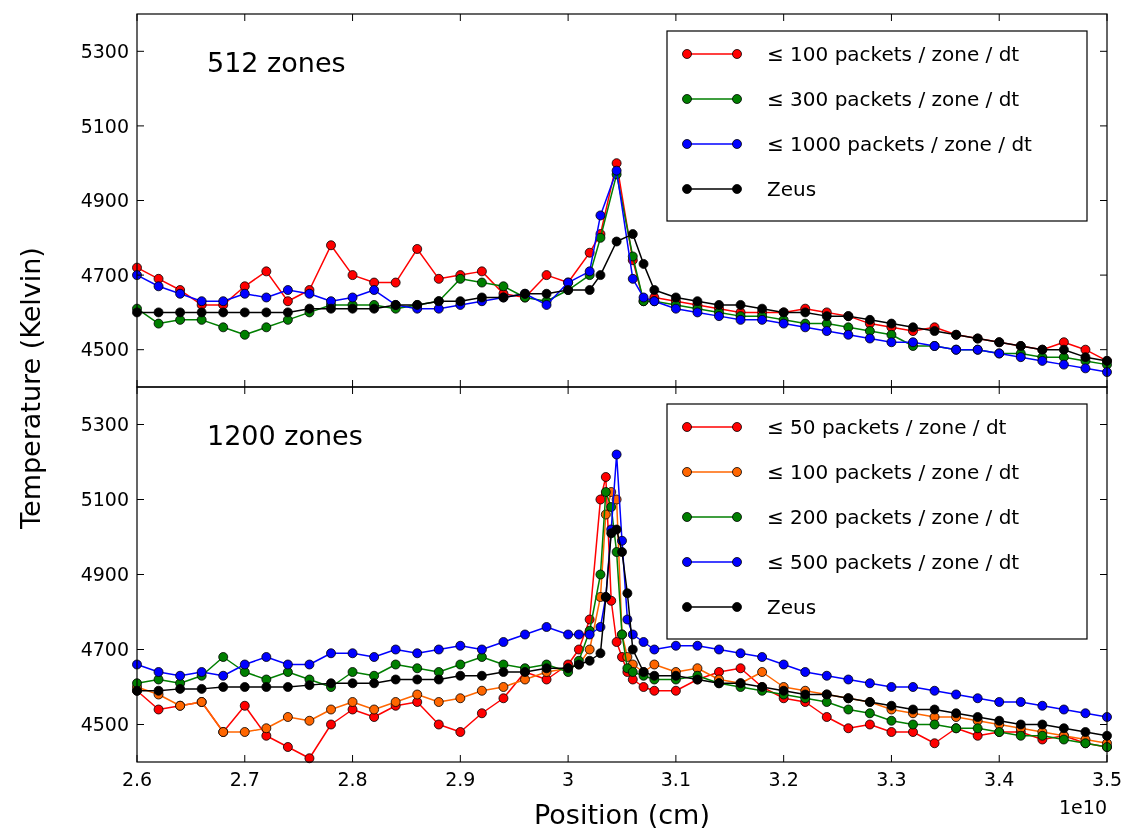  I want to click on x-tick-label: 2.9, so click(460, 779).